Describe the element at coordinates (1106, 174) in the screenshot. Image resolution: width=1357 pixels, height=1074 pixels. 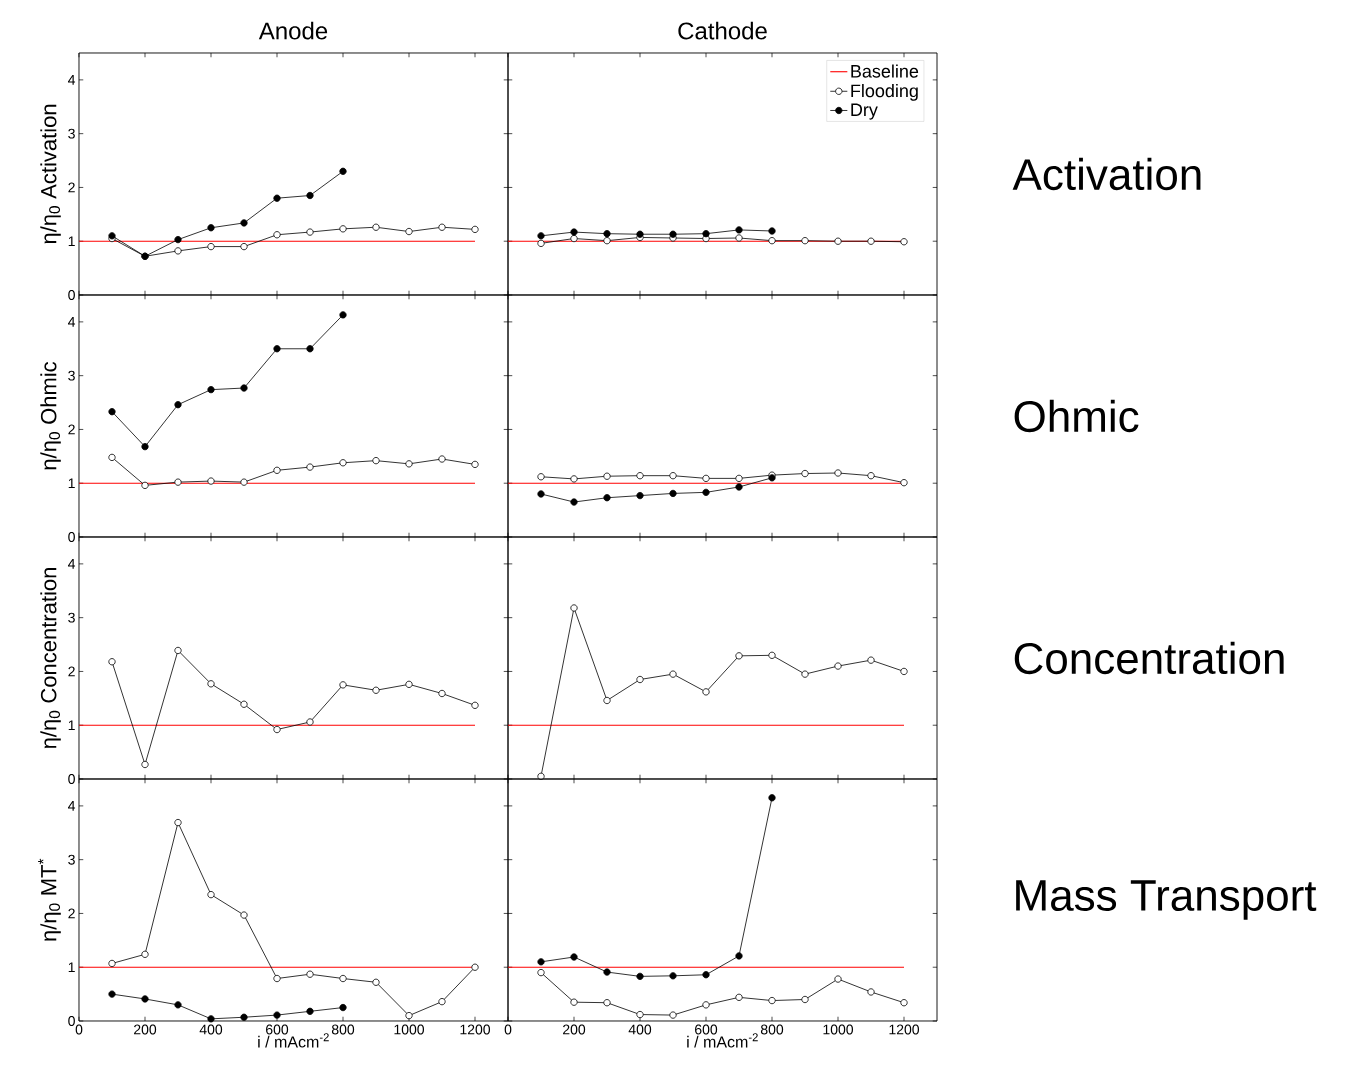
I see `y2-axis-title: Activation` at that location.